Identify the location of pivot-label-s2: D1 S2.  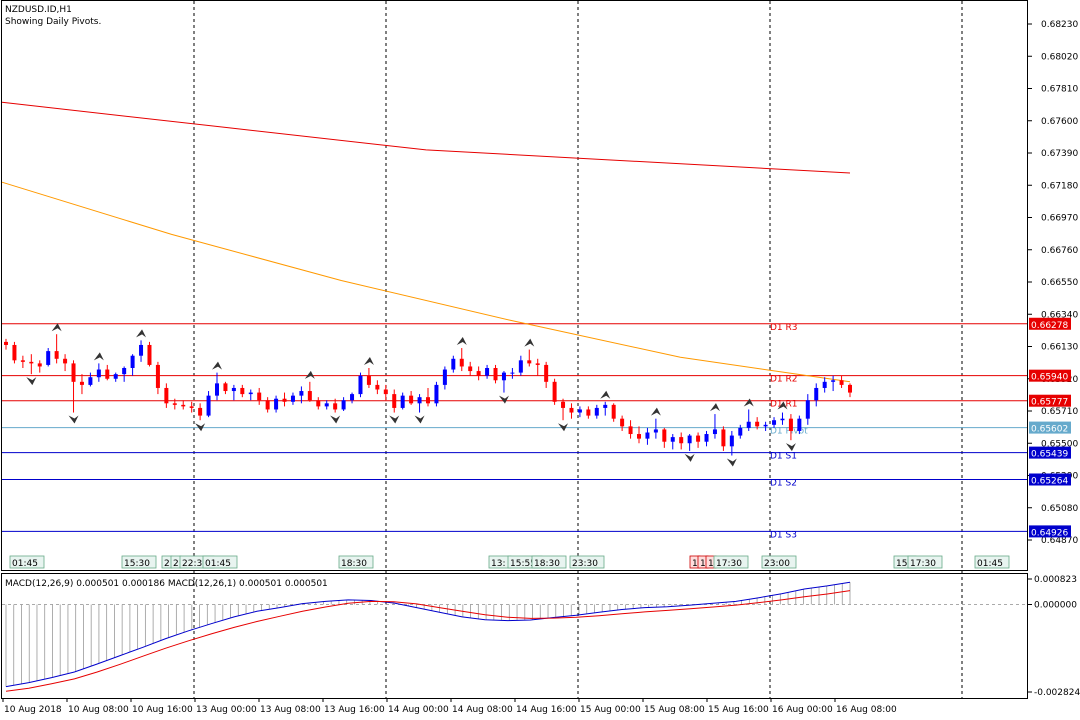
(783, 483).